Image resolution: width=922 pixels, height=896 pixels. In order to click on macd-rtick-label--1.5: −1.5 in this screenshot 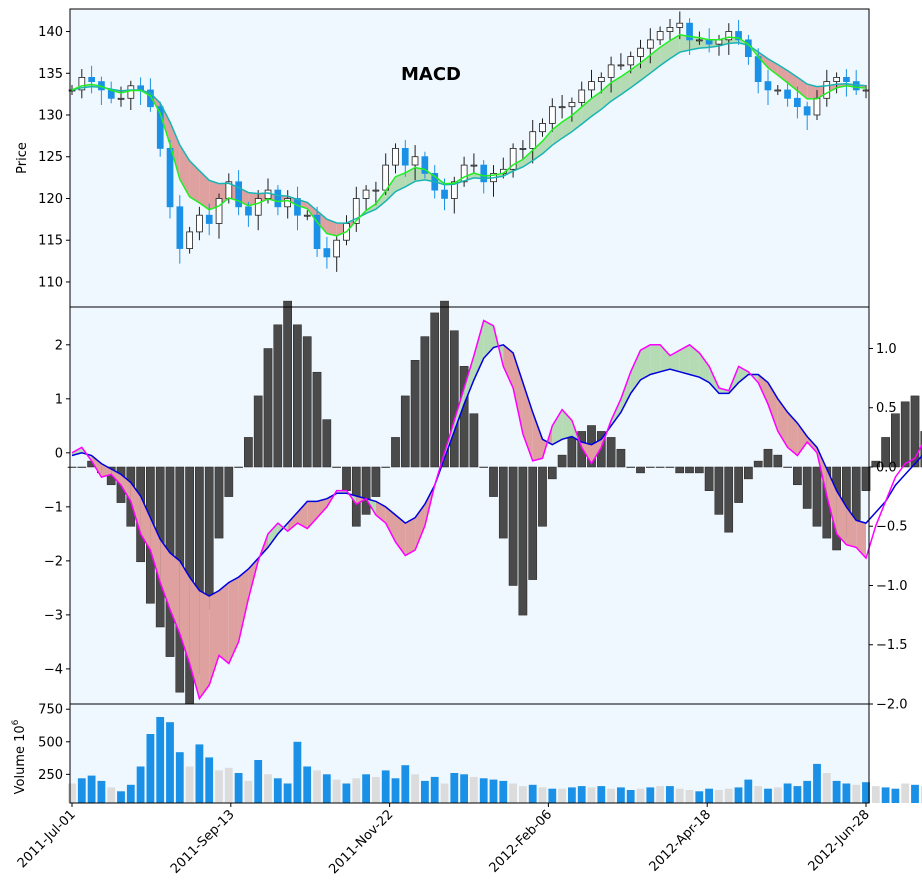, I will do `click(892, 645)`.